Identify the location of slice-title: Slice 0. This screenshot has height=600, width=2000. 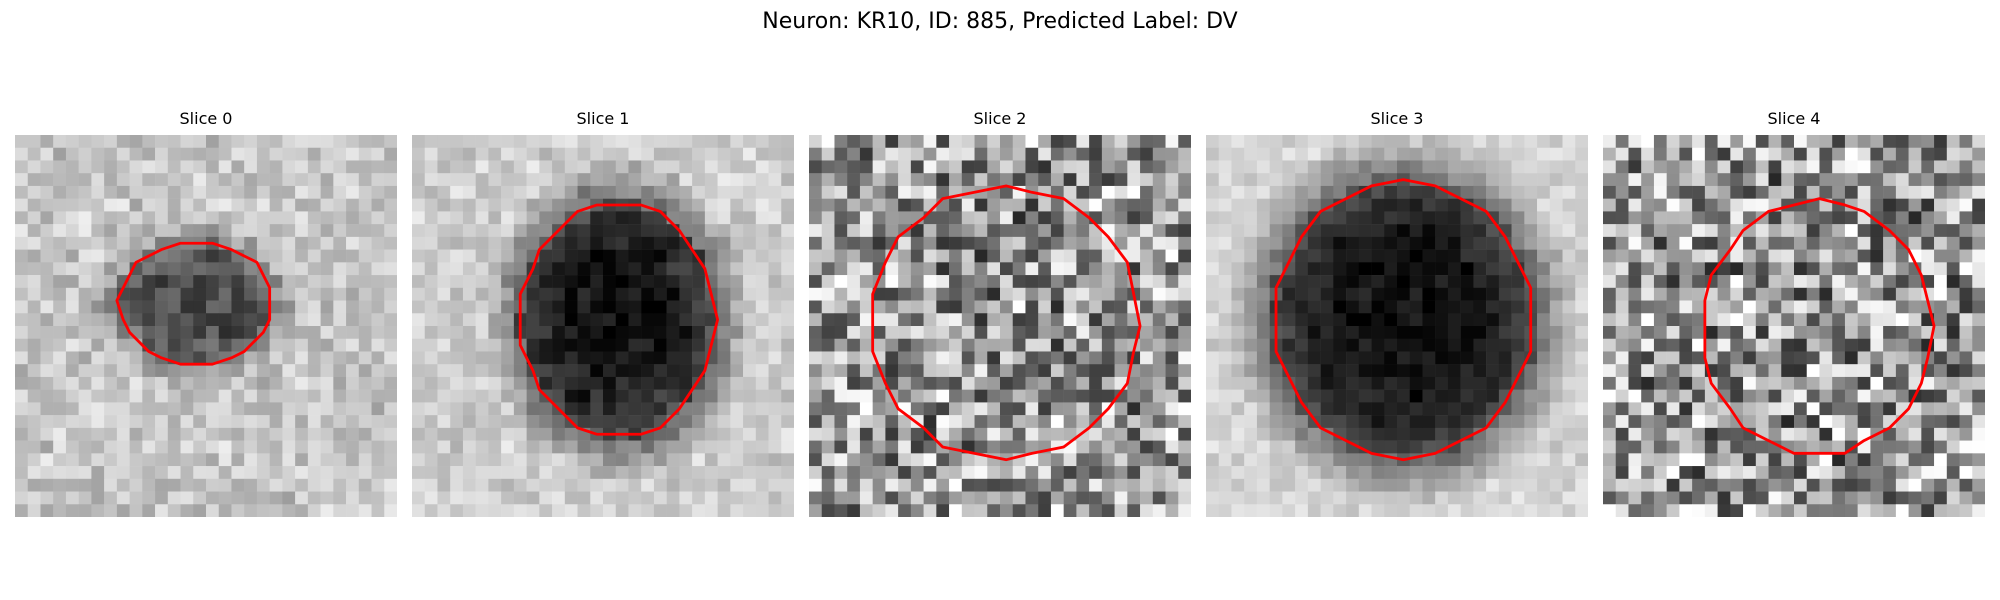
(206, 118).